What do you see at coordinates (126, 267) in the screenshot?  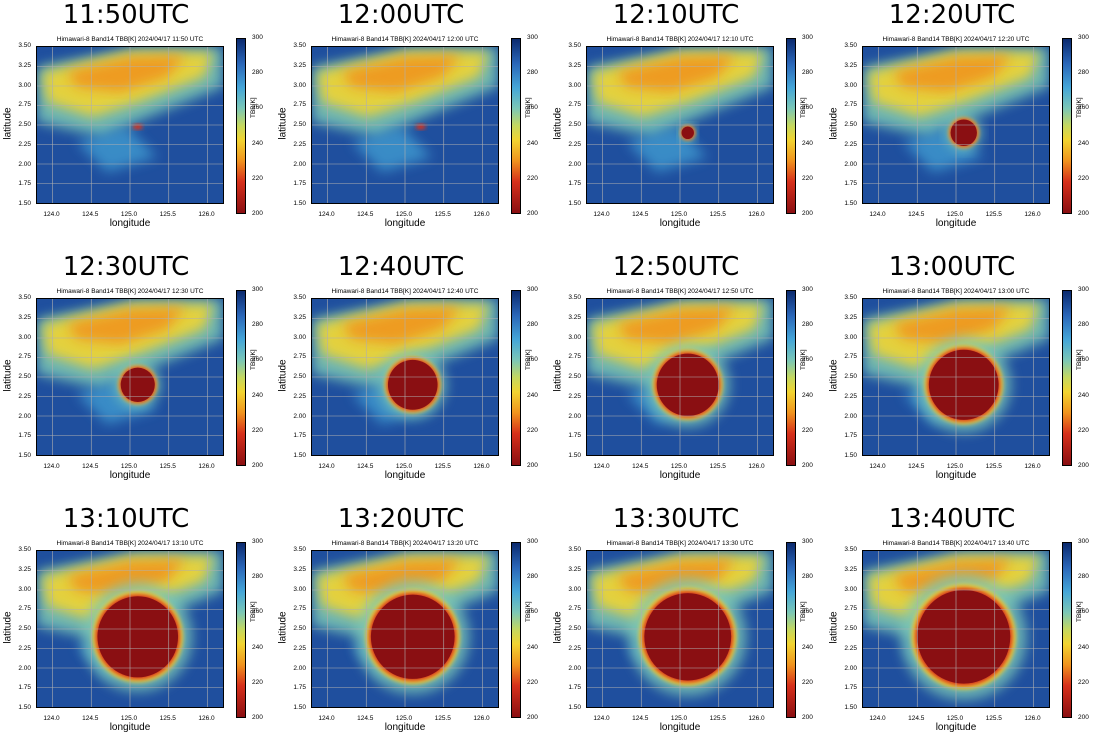 I see `panel-time-title: 12:30UTC` at bounding box center [126, 267].